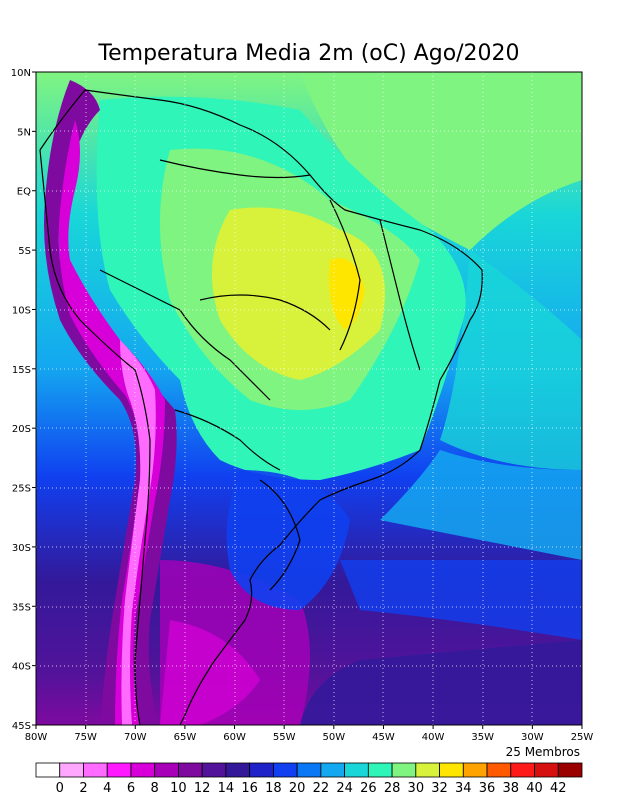 The height and width of the screenshot is (800, 618). Describe the element at coordinates (226, 788) in the screenshot. I see `colorbar-label: 14` at that location.